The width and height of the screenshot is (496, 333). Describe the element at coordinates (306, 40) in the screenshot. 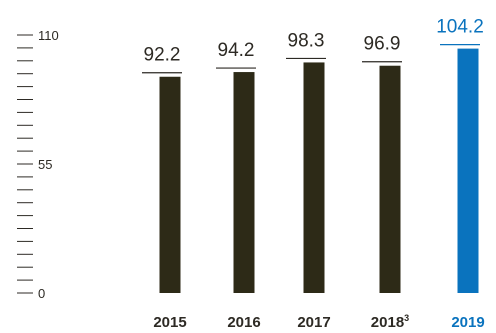

I see `value-label: 98.3` at that location.